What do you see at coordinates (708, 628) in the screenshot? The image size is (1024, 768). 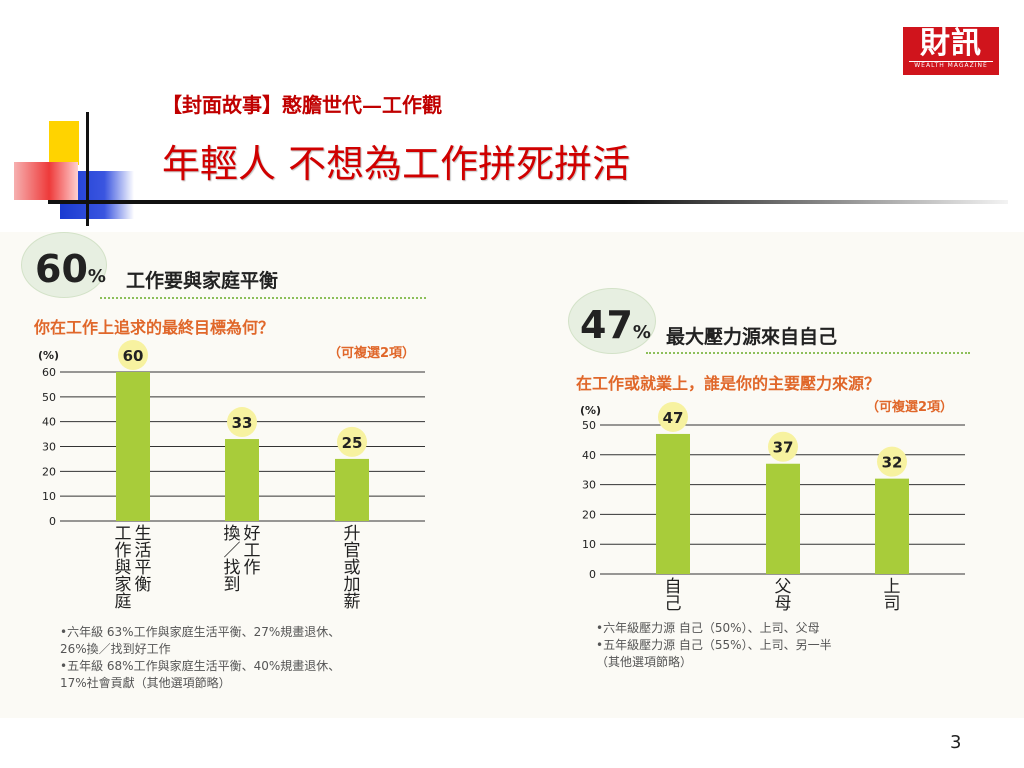 I see `right-footnote-line: •六年級壓力源 自己（50%）、上司、父母` at bounding box center [708, 628].